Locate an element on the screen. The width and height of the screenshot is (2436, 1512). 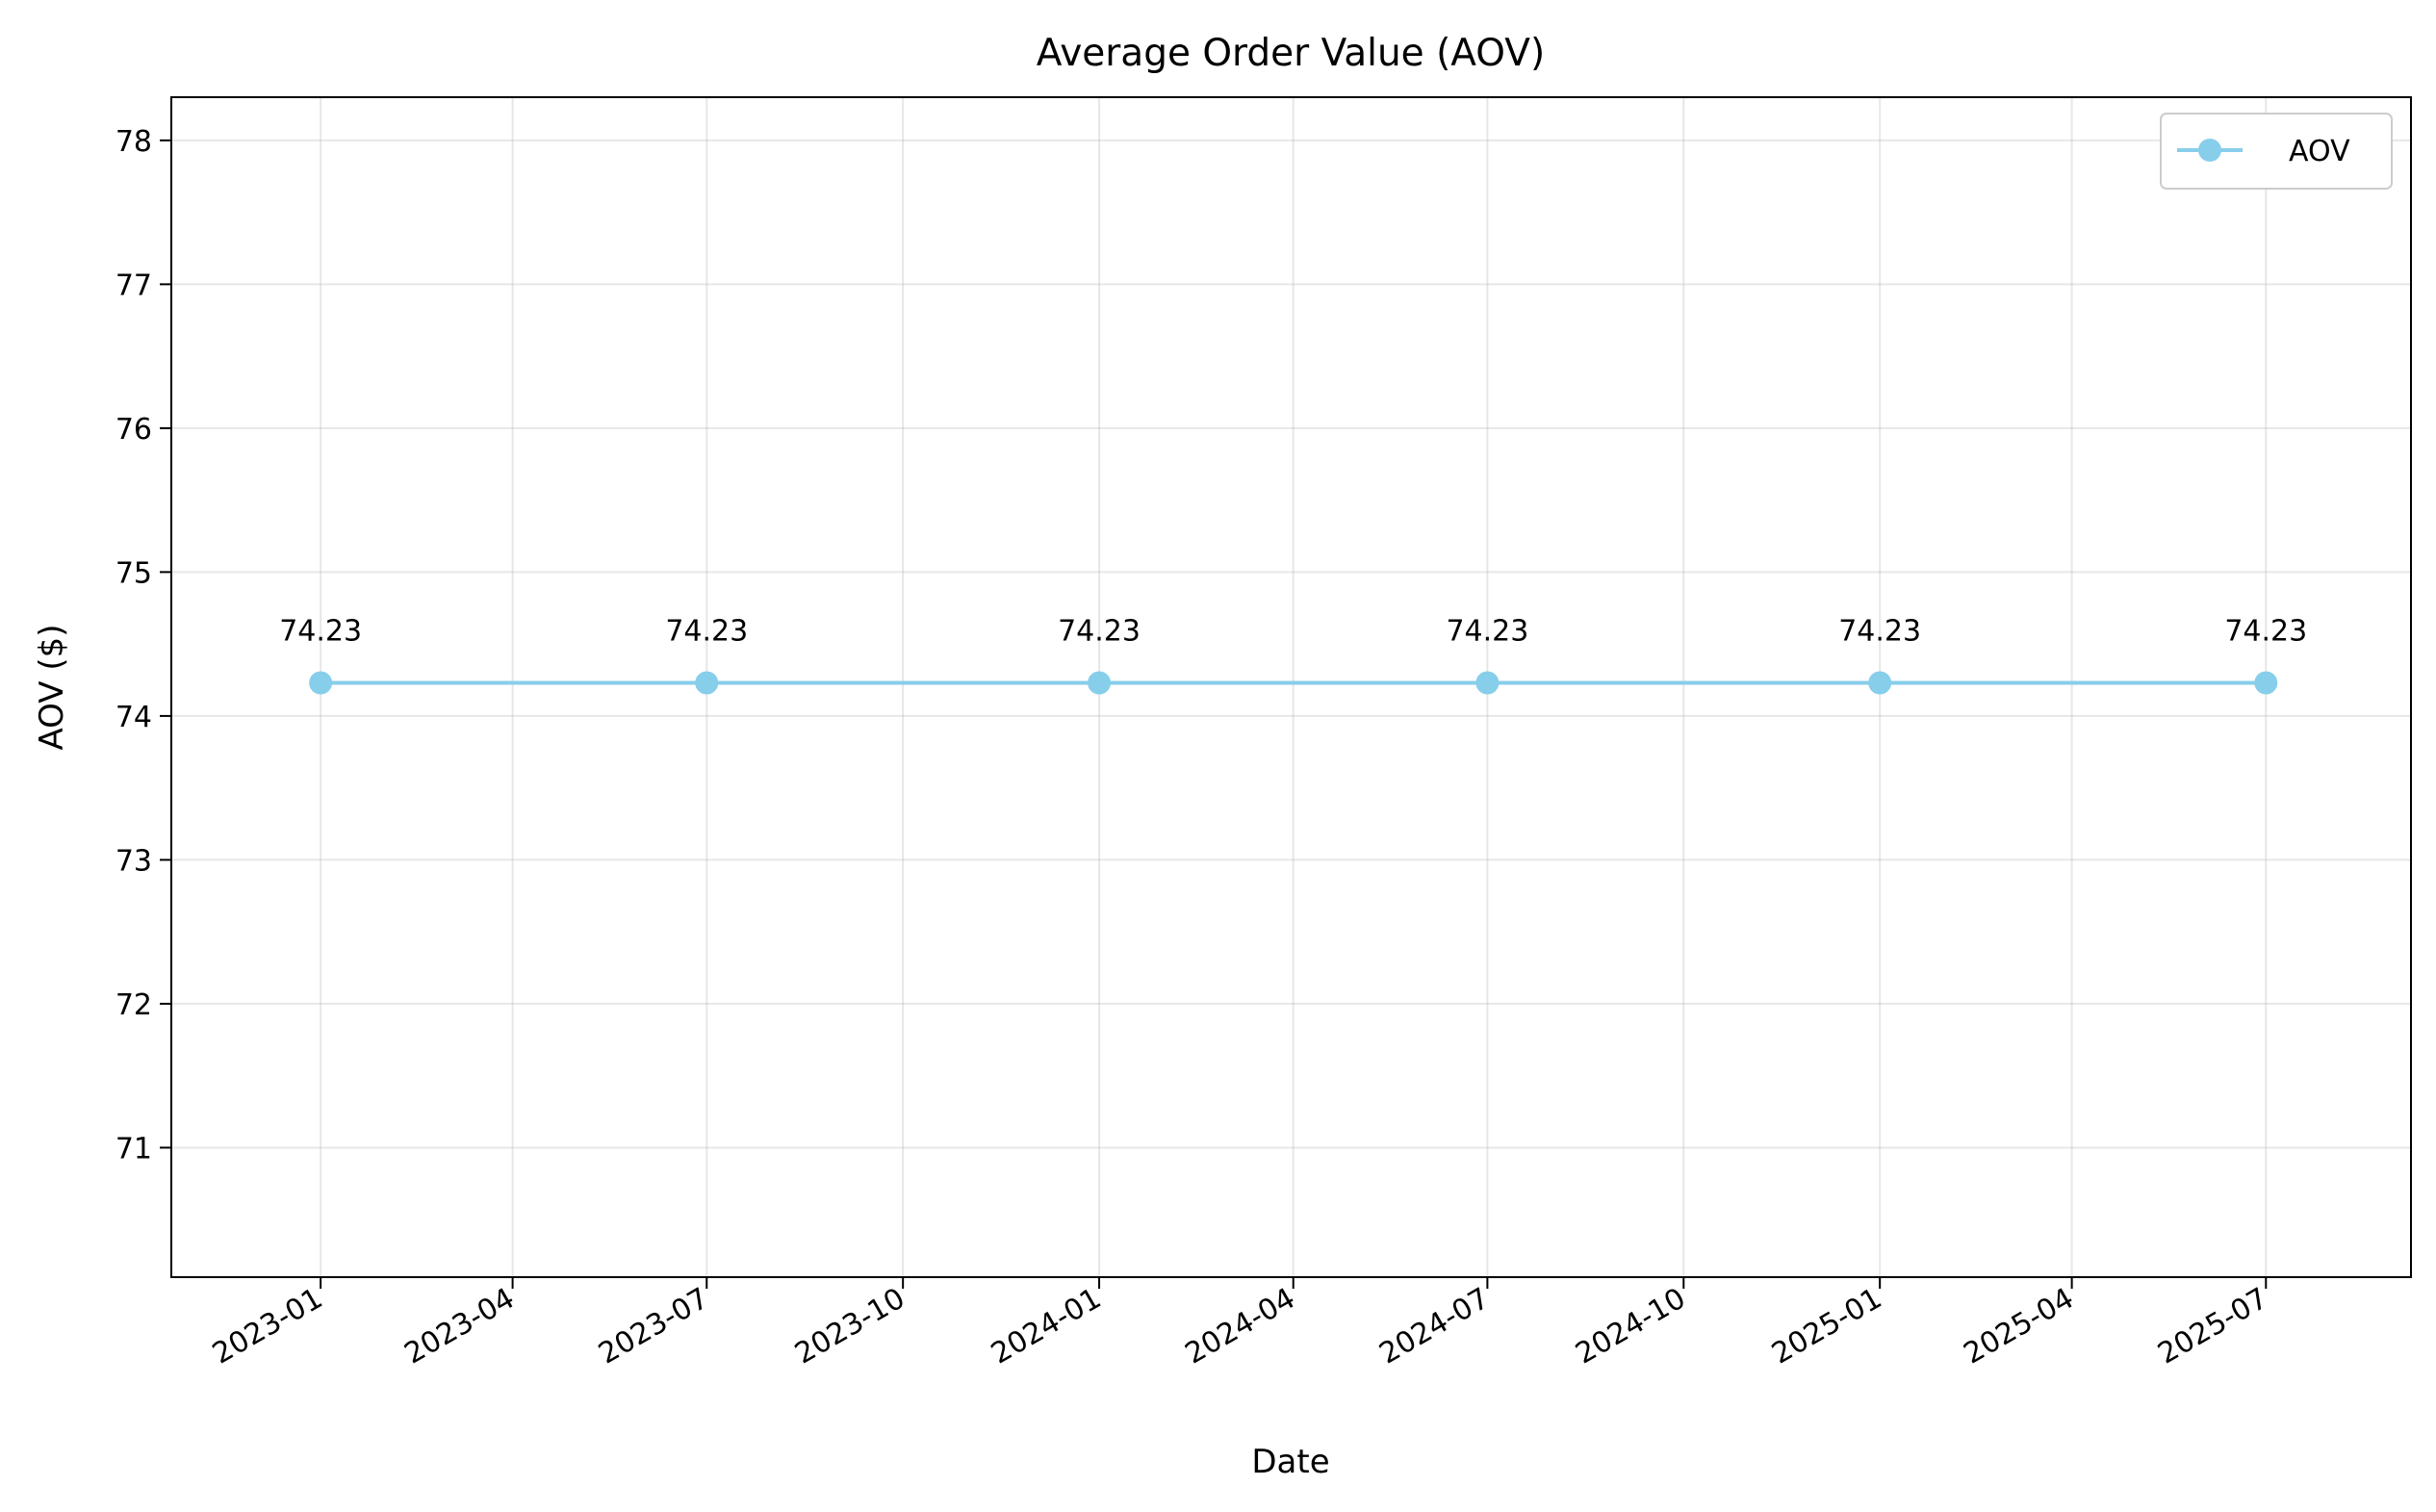
y-axis-label: AOV ($) is located at coordinates (52, 687).